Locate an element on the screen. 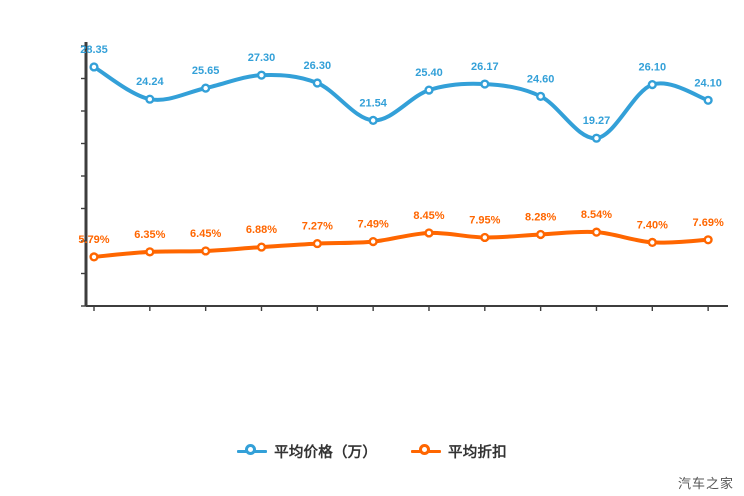 Image resolution: width=744 pixels, height=496 pixels. legend-item-price: 平均价格（万） is located at coordinates (307, 451).